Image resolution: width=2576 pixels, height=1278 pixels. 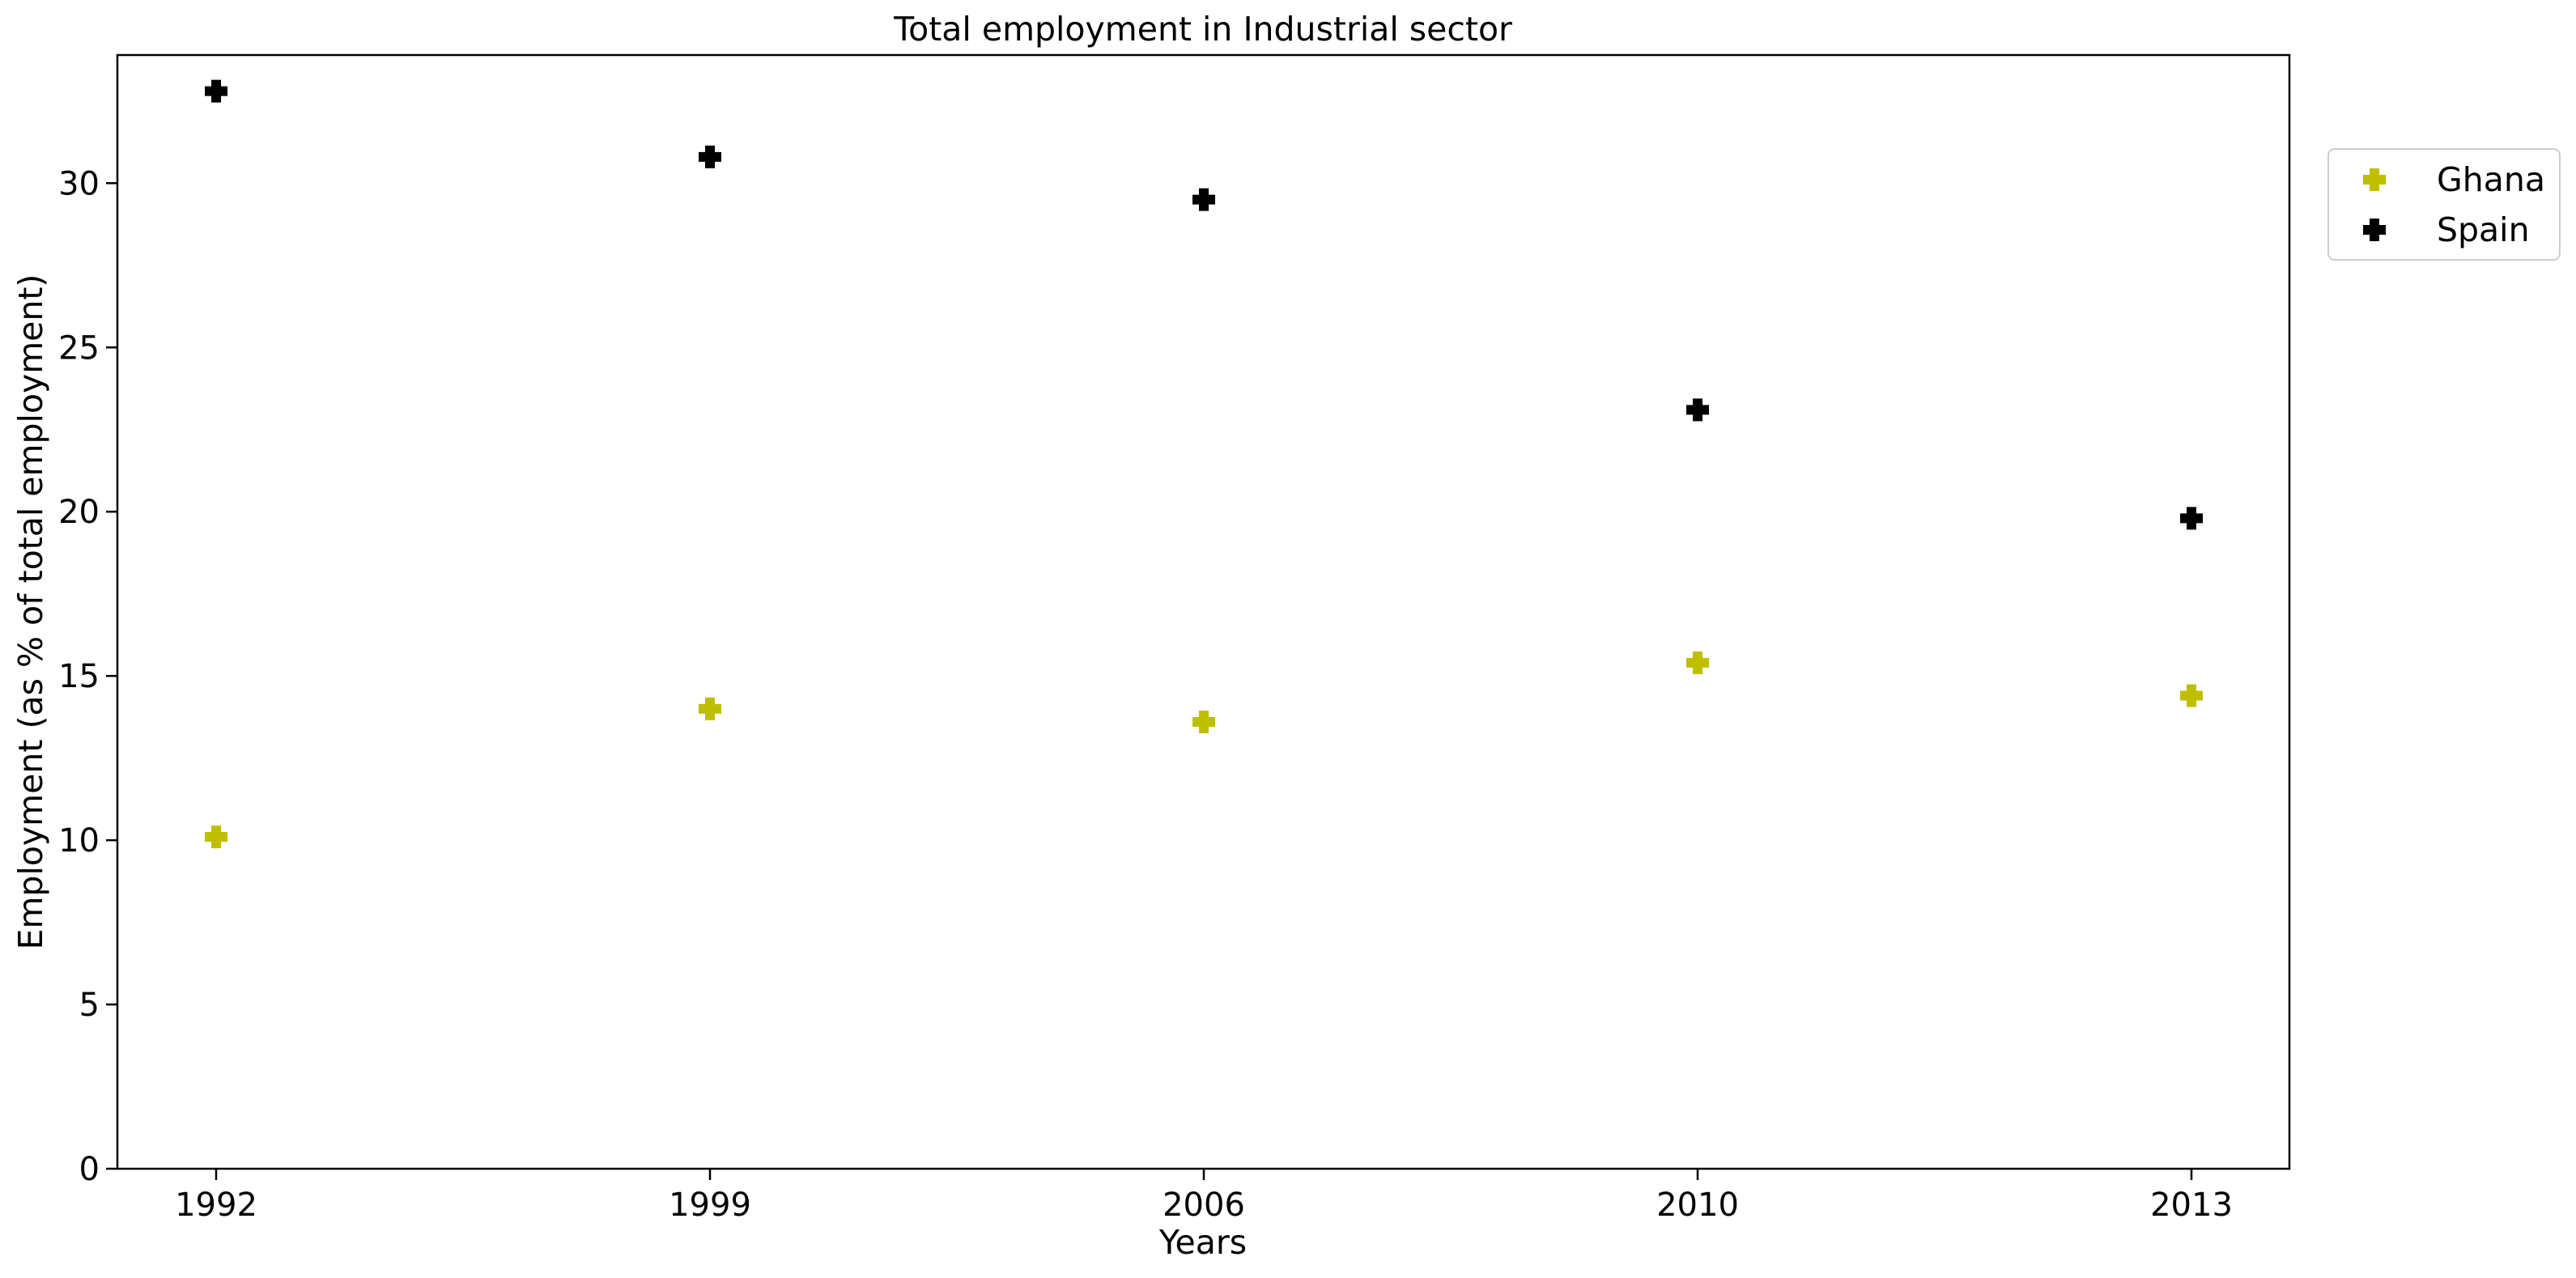 I want to click on legend-frame, so click(x=2444, y=204).